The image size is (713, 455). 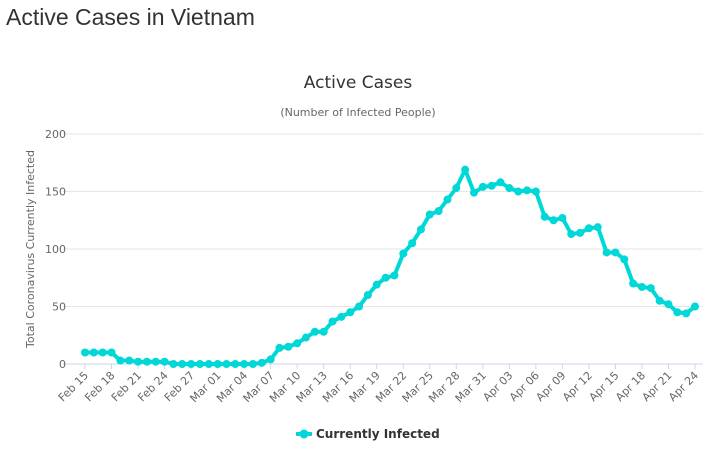 I want to click on y-axis-title: Total Coronavirus Currently Infected, so click(x=30, y=249).